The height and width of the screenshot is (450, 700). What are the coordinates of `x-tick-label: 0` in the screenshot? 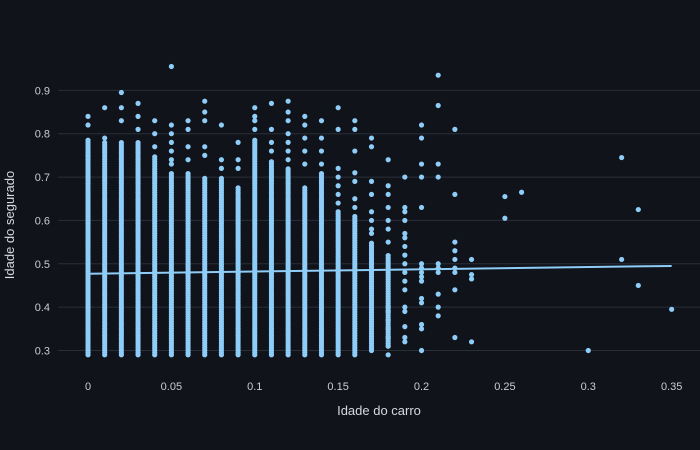 It's located at (88, 387).